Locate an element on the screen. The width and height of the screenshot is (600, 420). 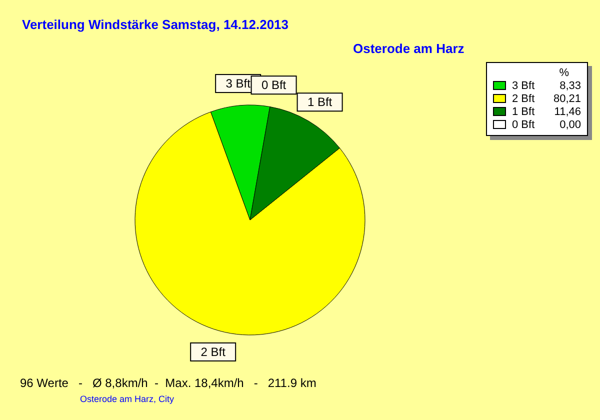
text: 96 Werte - Ø 8,8km/h - Max. 18,4km/h - 211.9 km is located at coordinates (168, 383).